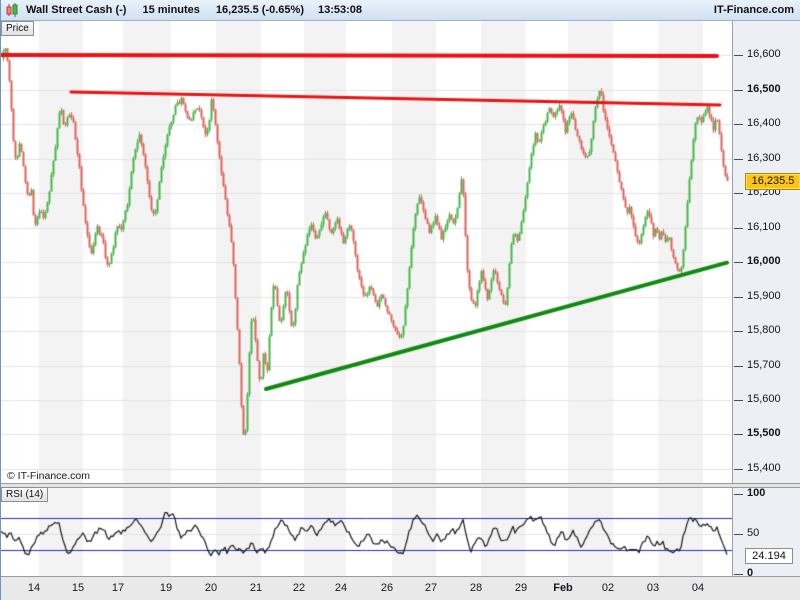  I want to click on current-price-tag: 16,235.5, so click(772, 181).